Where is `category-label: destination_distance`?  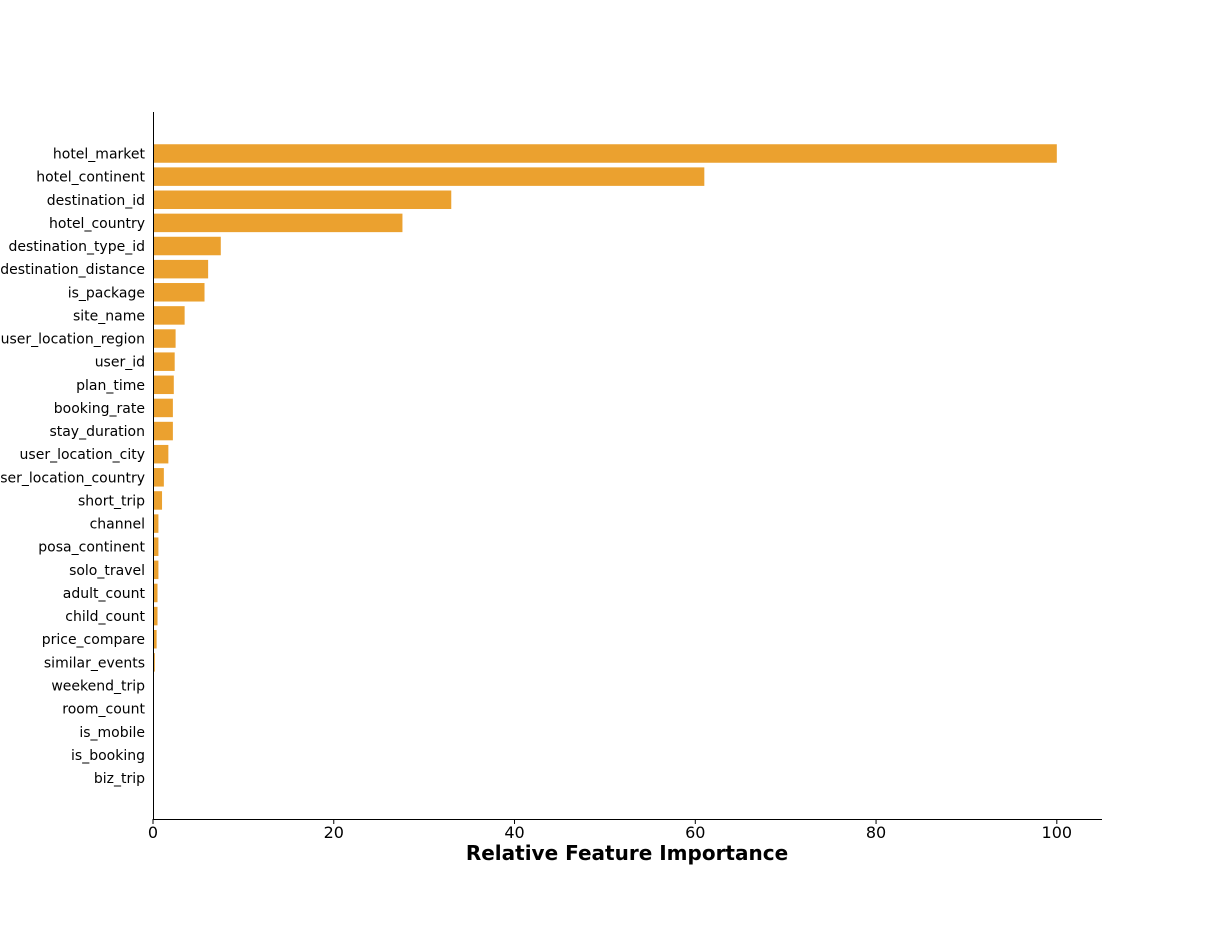 category-label: destination_distance is located at coordinates (72, 270).